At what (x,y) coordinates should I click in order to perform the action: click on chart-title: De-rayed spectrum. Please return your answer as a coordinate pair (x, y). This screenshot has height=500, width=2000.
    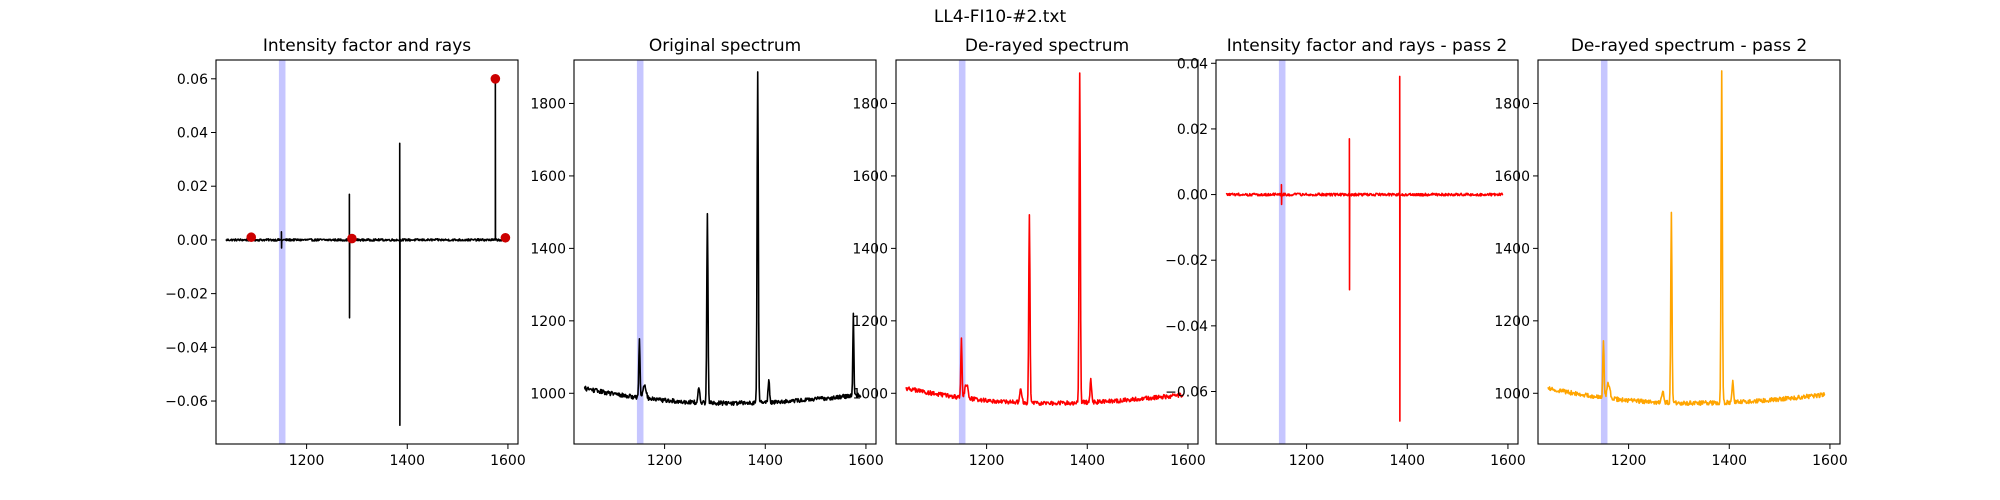
    Looking at the image, I should click on (1047, 46).